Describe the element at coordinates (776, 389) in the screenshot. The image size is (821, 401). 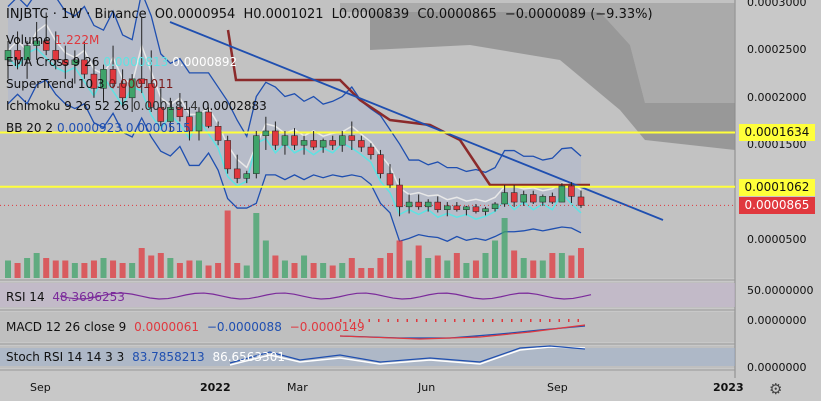
I see `settings-gear-icon: ⚙` at that location.